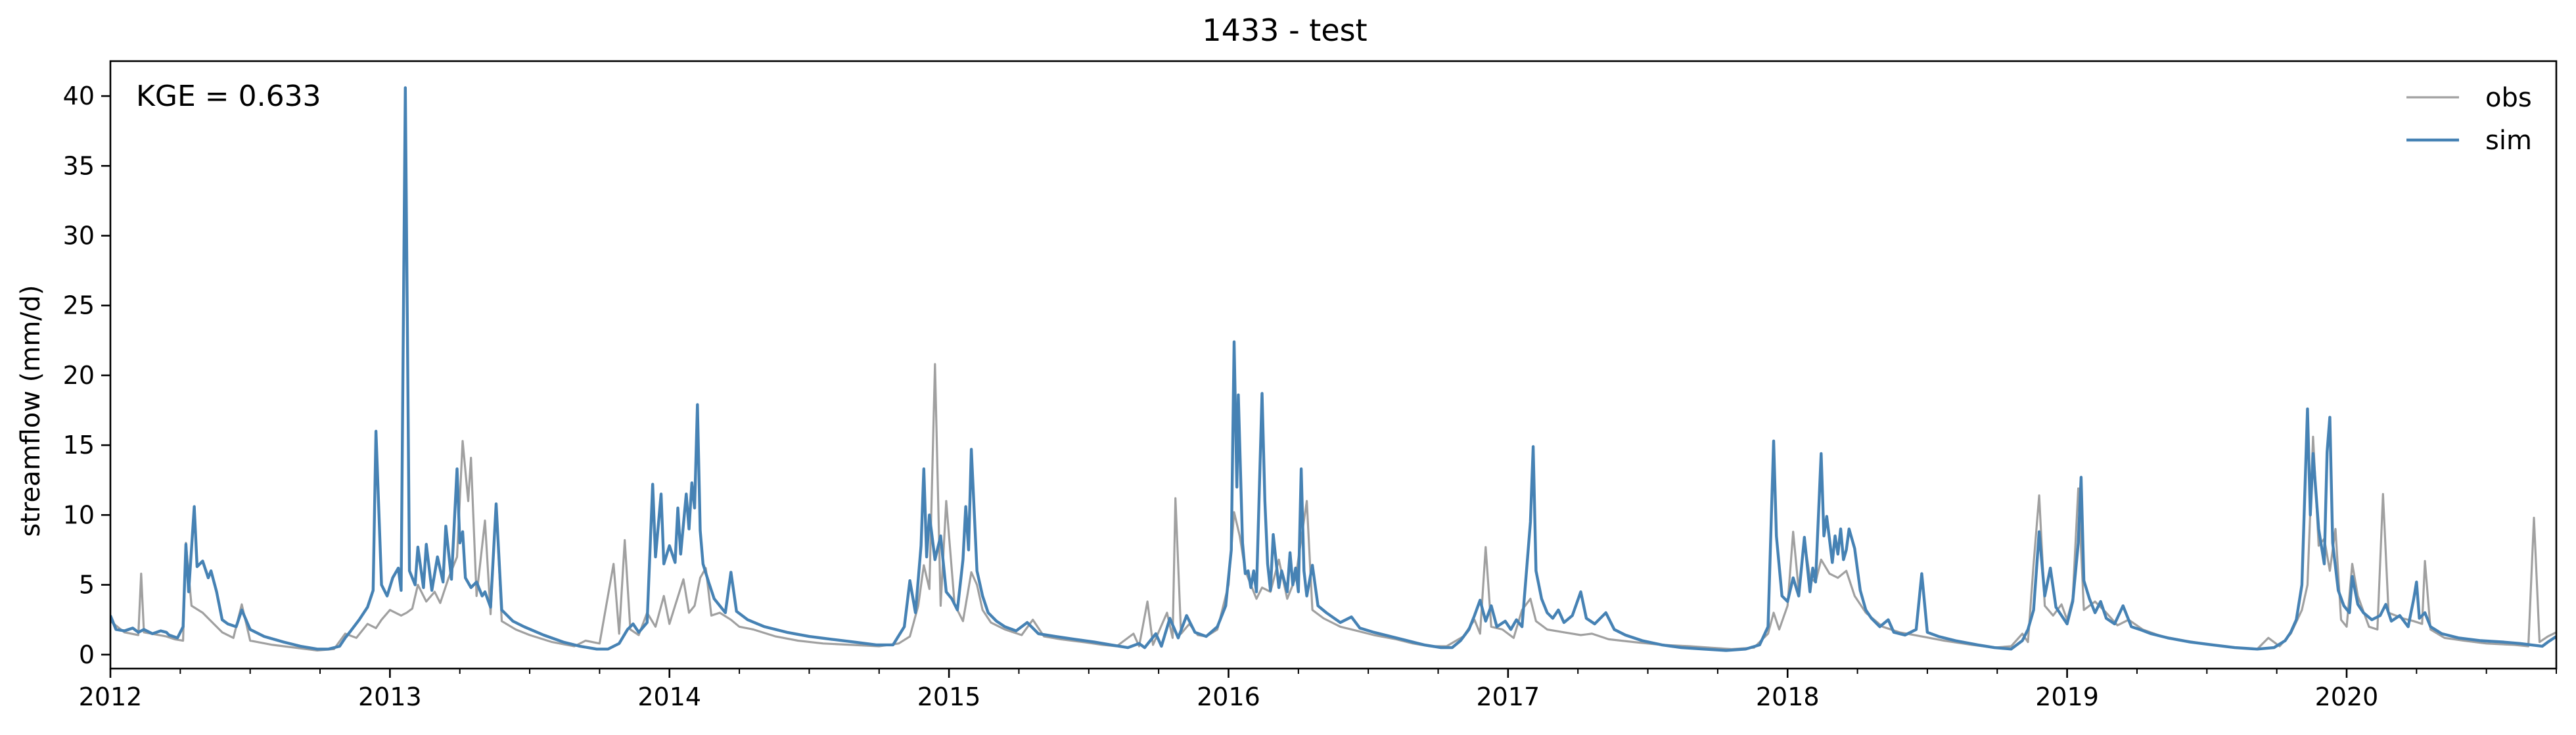 The height and width of the screenshot is (735, 2576). I want to click on x-axis: 2012 2013 2014 2015 2016 2017 2018 2019 2020, so click(1318, 690).